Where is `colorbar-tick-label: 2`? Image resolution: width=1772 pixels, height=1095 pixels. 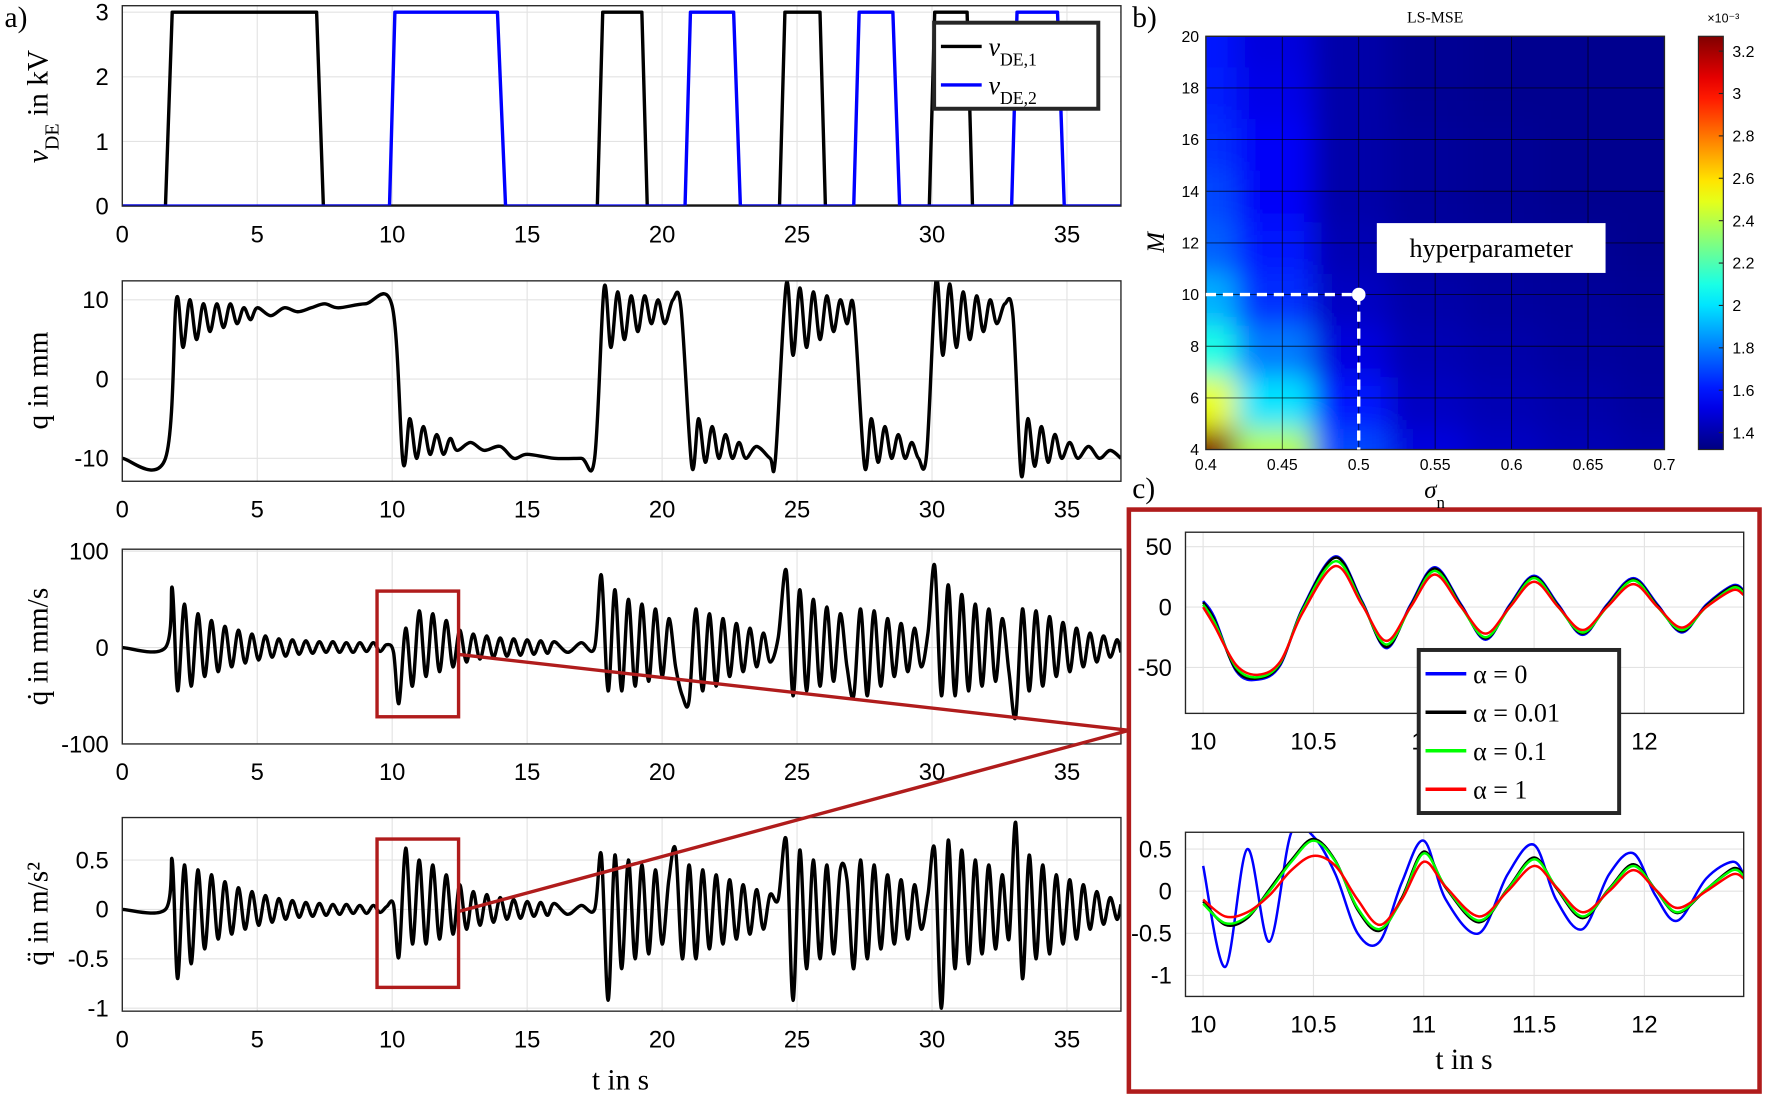
colorbar-tick-label: 2 is located at coordinates (1736, 306).